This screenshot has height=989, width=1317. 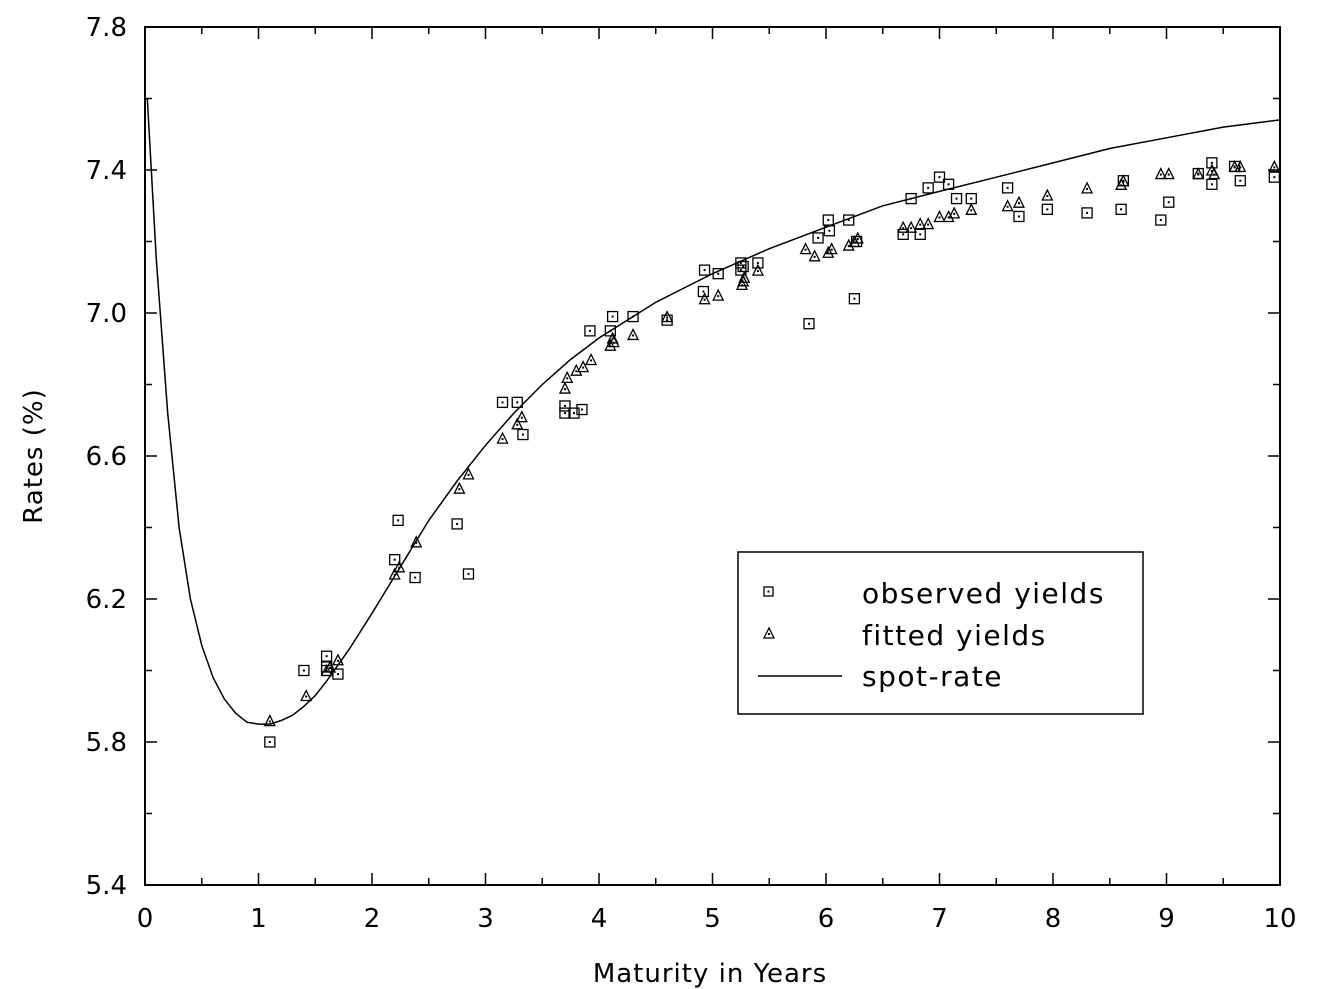 What do you see at coordinates (485, 919) in the screenshot?
I see `x-tick-label: 3` at bounding box center [485, 919].